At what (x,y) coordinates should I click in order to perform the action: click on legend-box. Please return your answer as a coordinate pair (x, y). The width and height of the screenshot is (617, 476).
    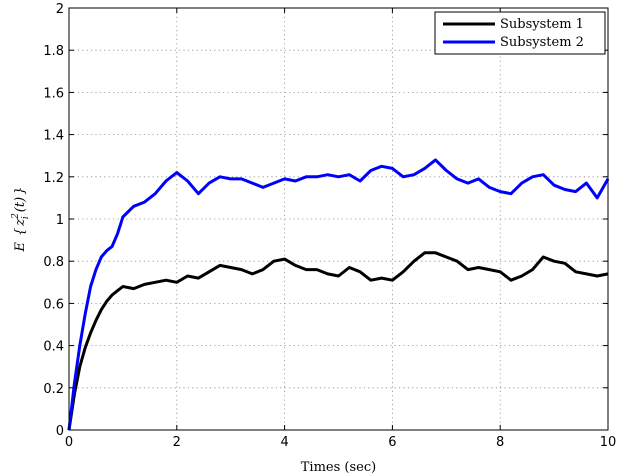
    Looking at the image, I should click on (520, 33).